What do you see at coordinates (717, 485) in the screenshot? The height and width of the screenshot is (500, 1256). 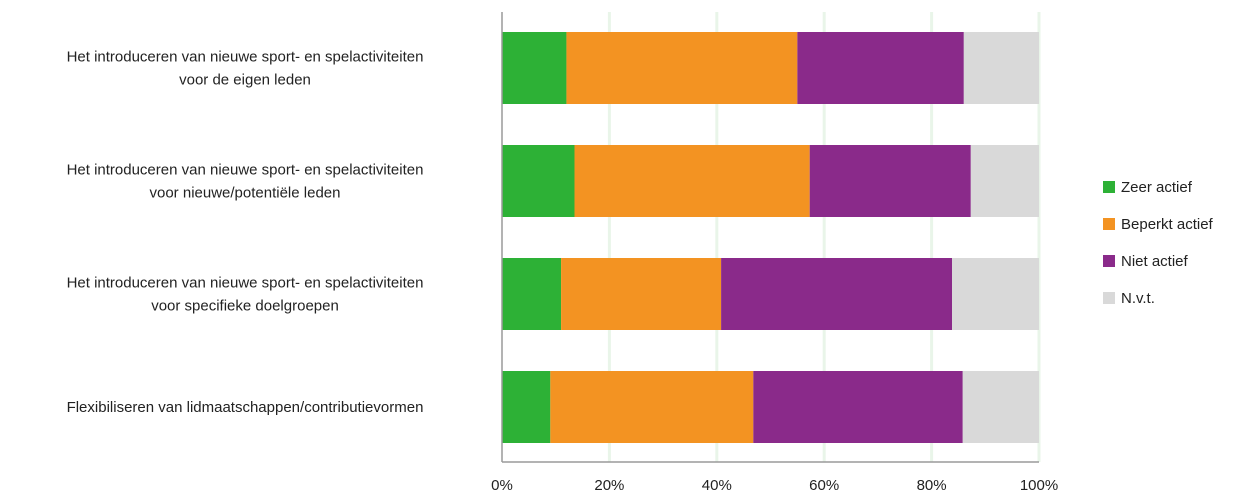 I see `x-tick-label: 40%` at bounding box center [717, 485].